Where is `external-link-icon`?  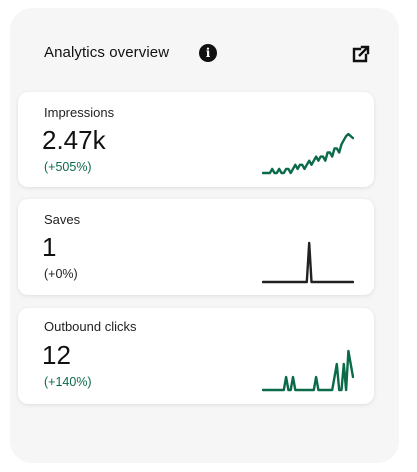 external-link-icon is located at coordinates (361, 54).